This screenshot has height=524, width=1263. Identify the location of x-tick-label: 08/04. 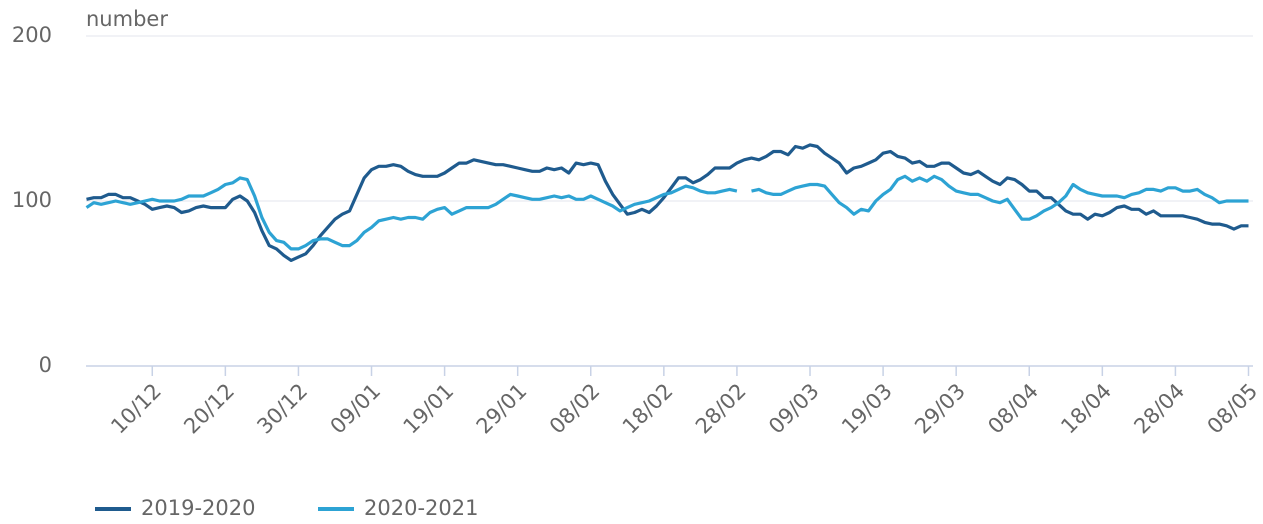
(1013, 409).